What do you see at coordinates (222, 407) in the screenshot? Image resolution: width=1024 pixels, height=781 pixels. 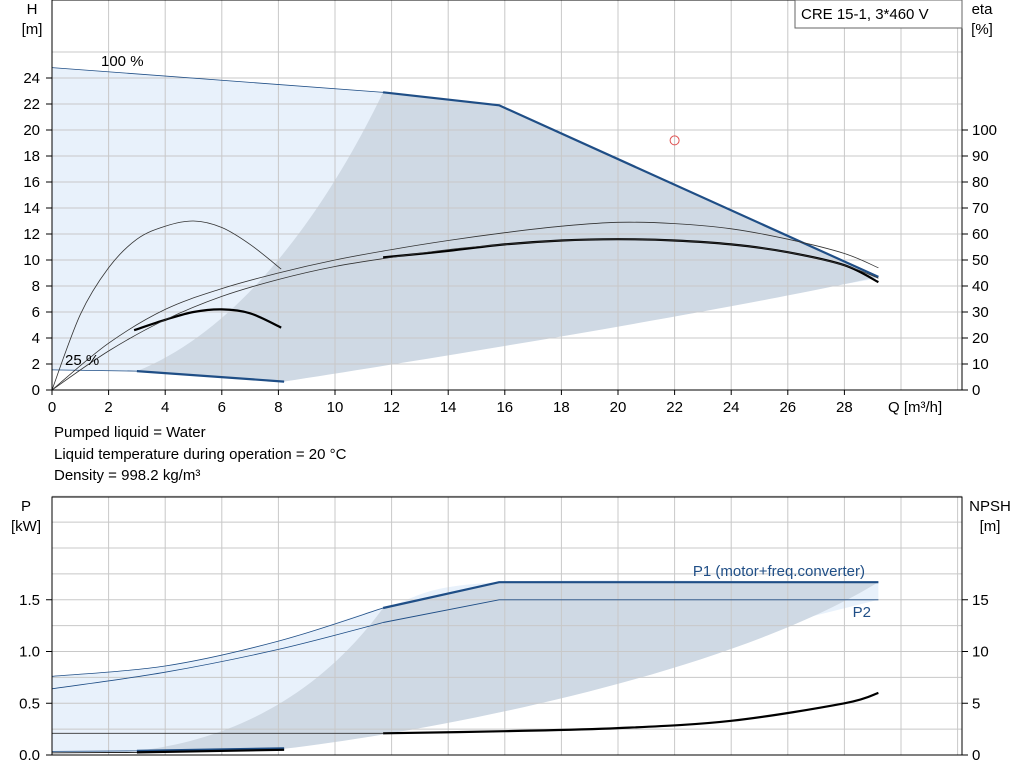 I see `x-tick-label: 6` at bounding box center [222, 407].